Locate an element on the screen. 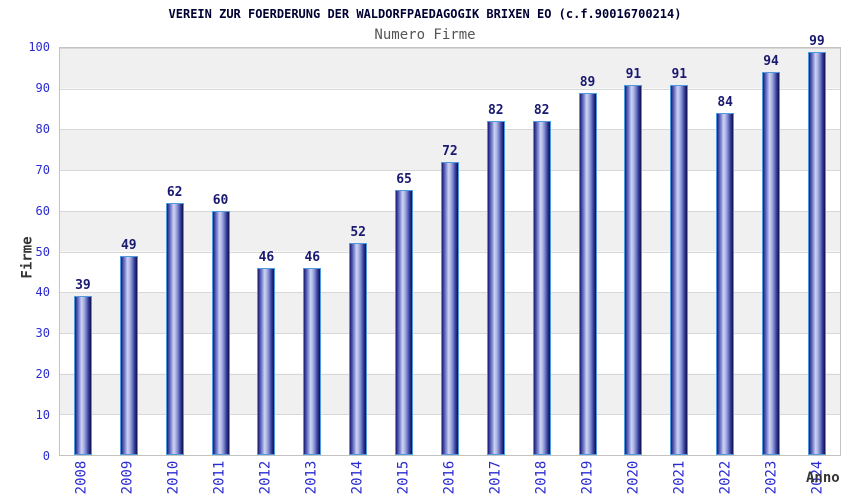 The image size is (850, 500). bar-2022: 84 is located at coordinates (725, 275).